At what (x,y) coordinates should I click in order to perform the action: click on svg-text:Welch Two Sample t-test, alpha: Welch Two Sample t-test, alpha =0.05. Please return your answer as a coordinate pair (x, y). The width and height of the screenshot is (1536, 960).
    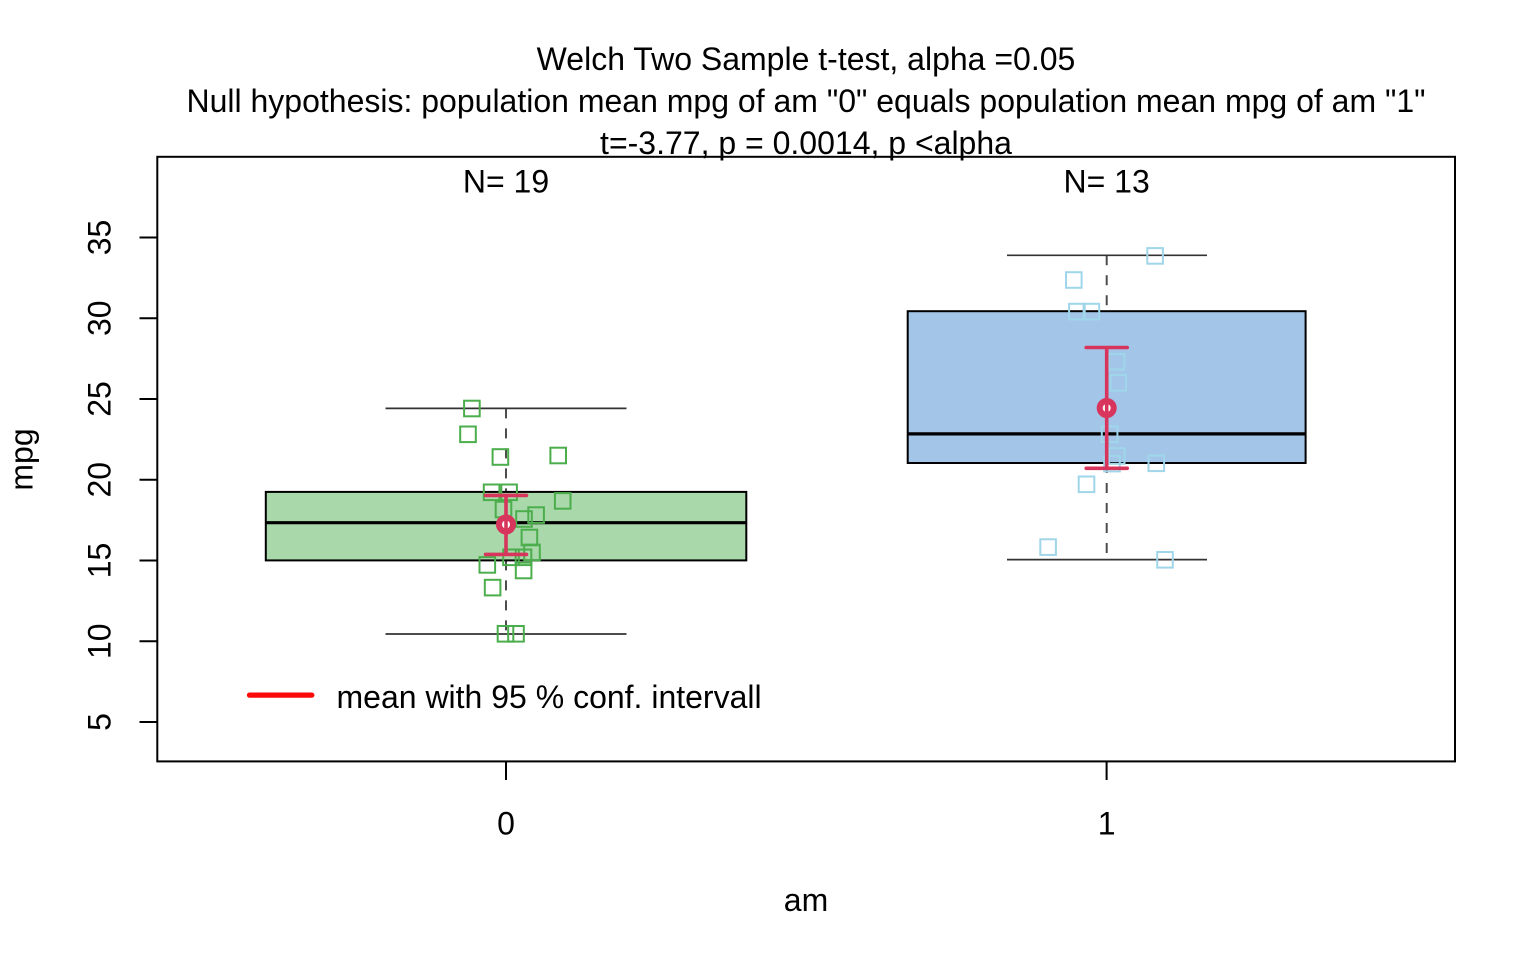
    Looking at the image, I should click on (806, 59).